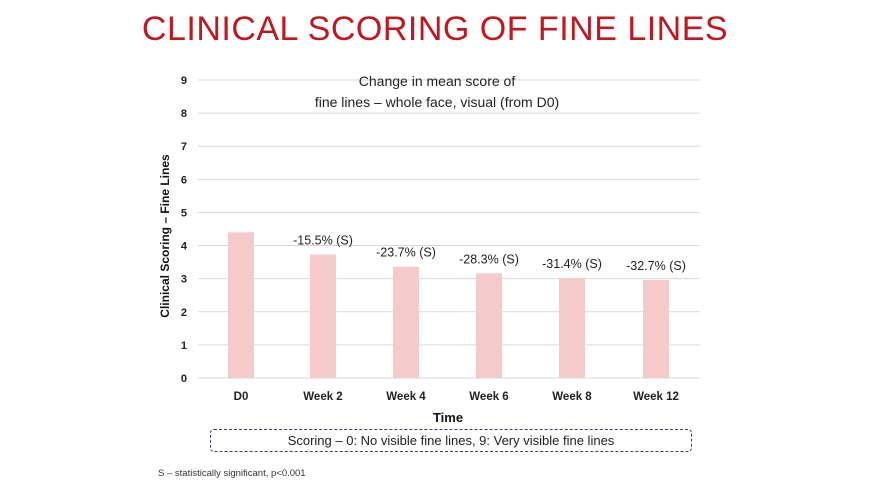 This screenshot has width=870, height=490. What do you see at coordinates (184, 346) in the screenshot?
I see `y-tick-label: 1` at bounding box center [184, 346].